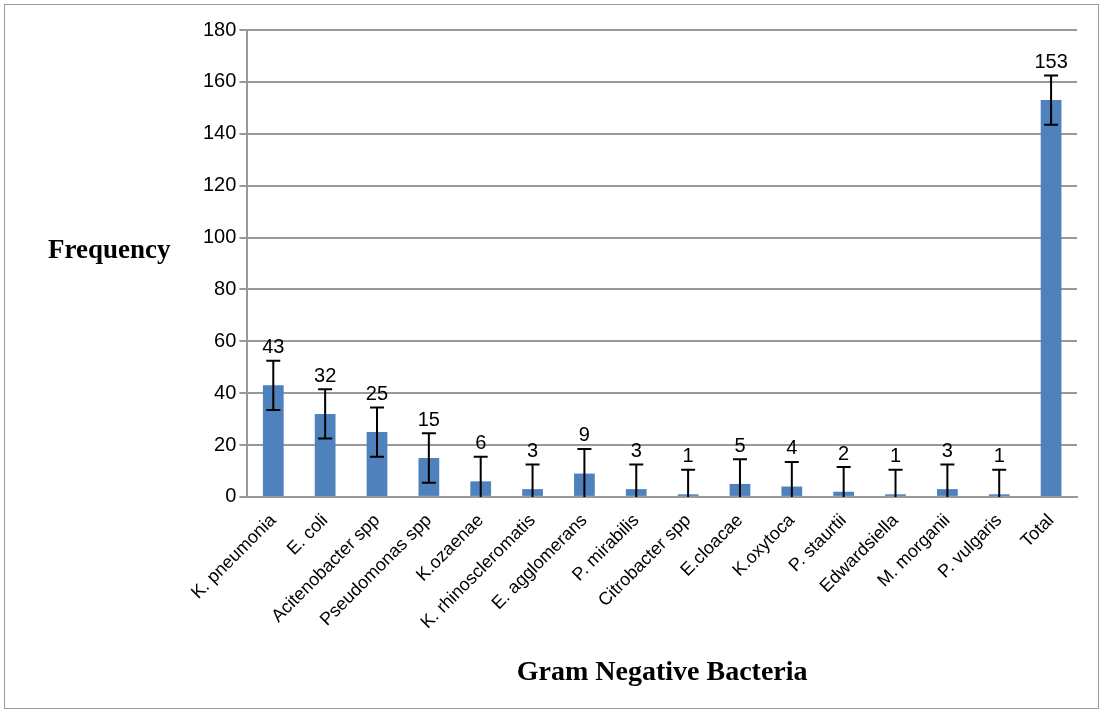  I want to click on y-tick-label: 100, so click(219, 236).